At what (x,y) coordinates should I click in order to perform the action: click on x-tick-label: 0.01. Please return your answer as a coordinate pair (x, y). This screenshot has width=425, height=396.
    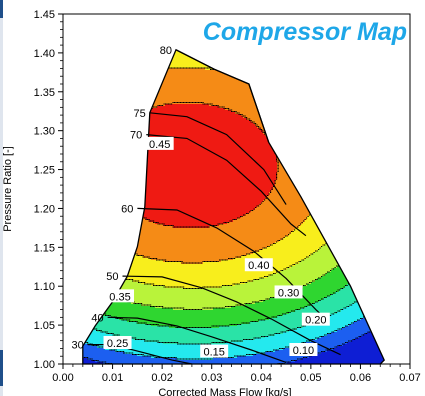
    Looking at the image, I should click on (112, 378).